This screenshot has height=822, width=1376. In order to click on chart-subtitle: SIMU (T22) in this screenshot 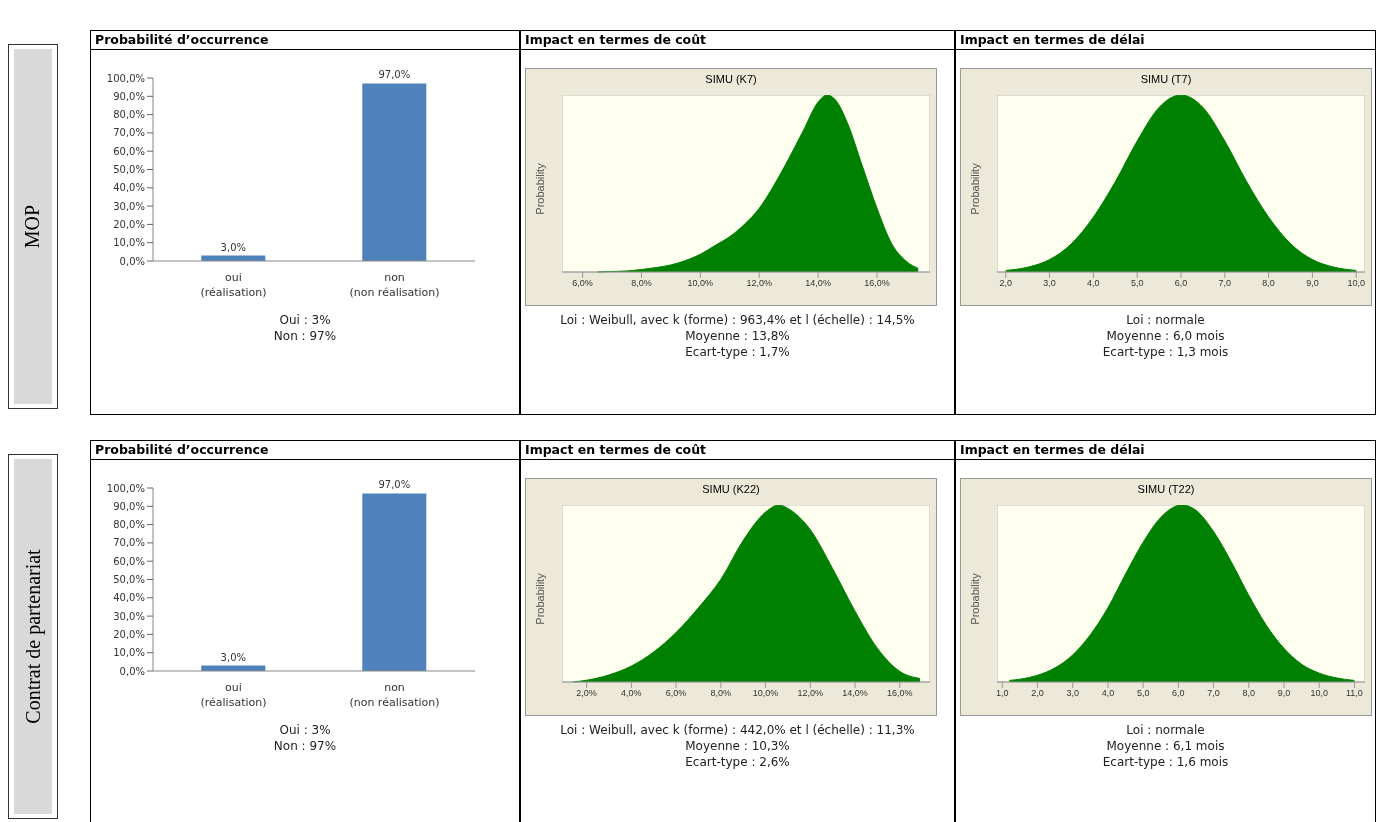, I will do `click(1166, 489)`.